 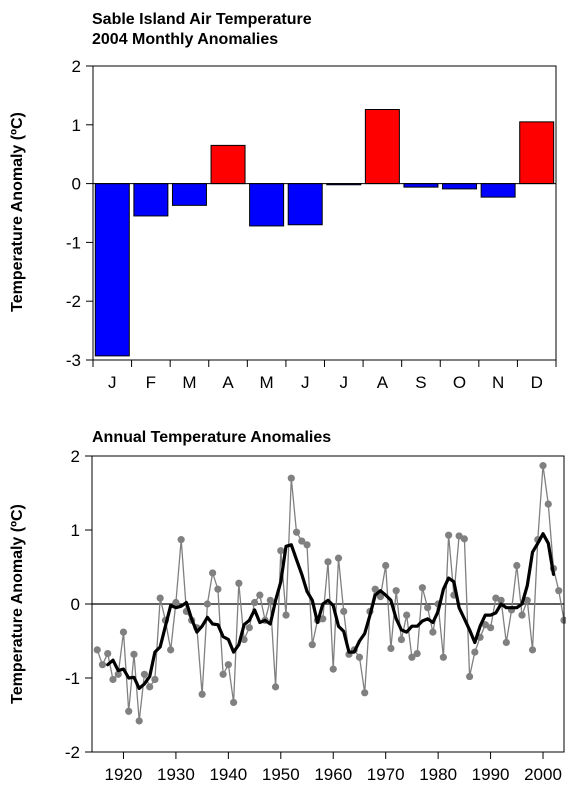 I want to click on annual-ytick-label-0: -2, so click(x=72, y=752).